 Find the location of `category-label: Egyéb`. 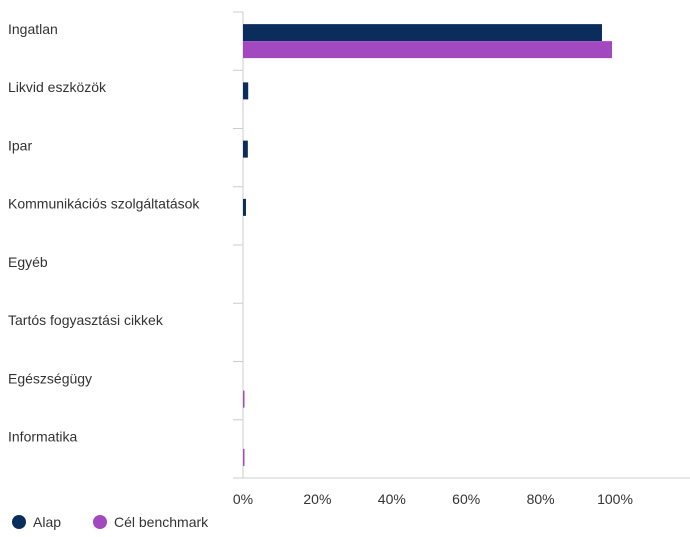

category-label: Egyéb is located at coordinates (28, 262).